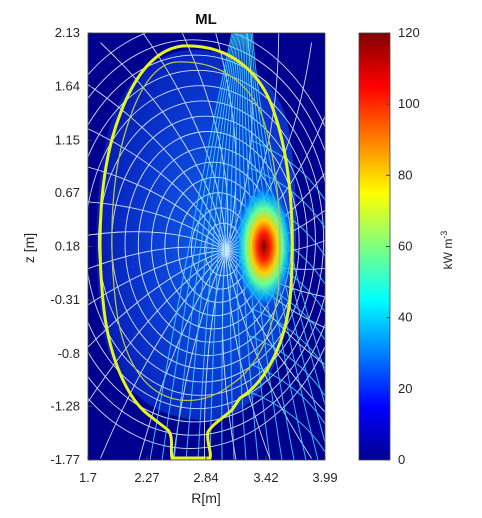 This screenshot has width=482, height=518. I want to click on deposition-hotspot, so click(264, 246).